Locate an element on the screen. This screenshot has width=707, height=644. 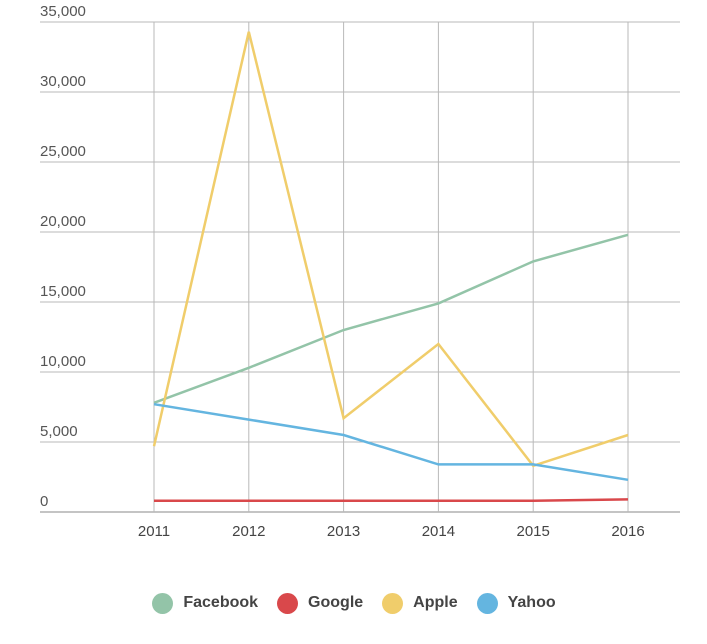
x-tick-label: 2013 is located at coordinates (343, 531).